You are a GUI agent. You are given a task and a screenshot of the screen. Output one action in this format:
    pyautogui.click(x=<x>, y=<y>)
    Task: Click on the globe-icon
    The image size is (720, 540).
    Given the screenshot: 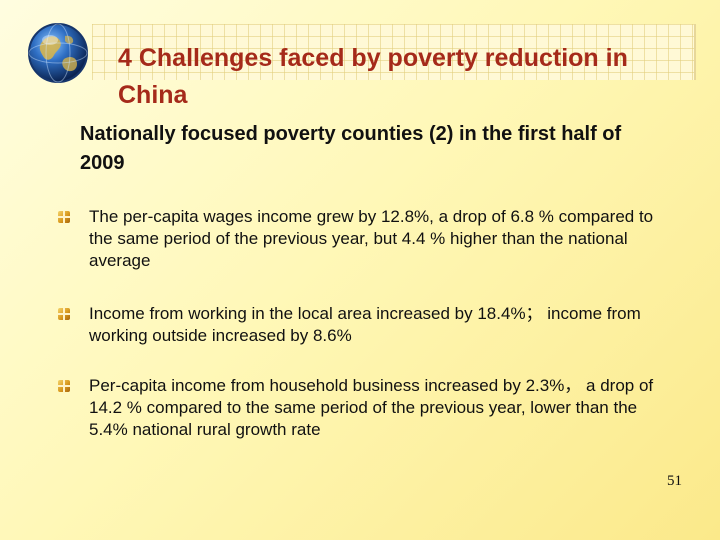 What is the action you would take?
    pyautogui.click(x=58, y=53)
    